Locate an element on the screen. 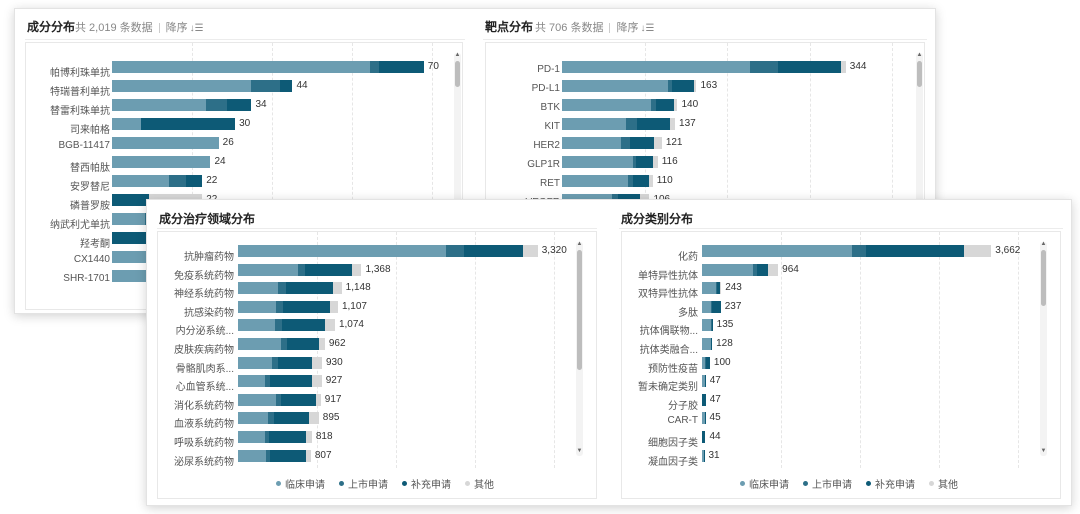 The width and height of the screenshot is (1080, 514). bar-row: 骨骼肌肉系... 930 is located at coordinates (377, 366).